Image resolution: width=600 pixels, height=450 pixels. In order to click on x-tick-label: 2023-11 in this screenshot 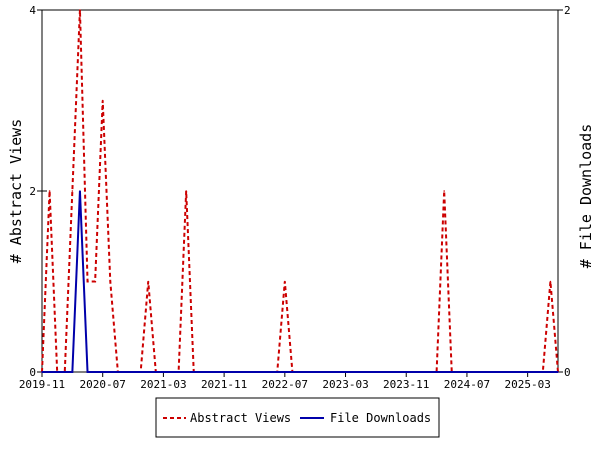, I will do `click(406, 384)`.